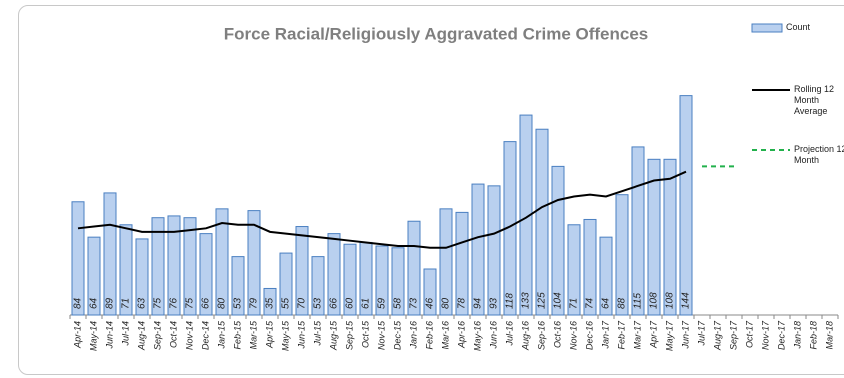 This screenshot has width=844, height=378. I want to click on x-tick-label: Sep-15, so click(349, 335).